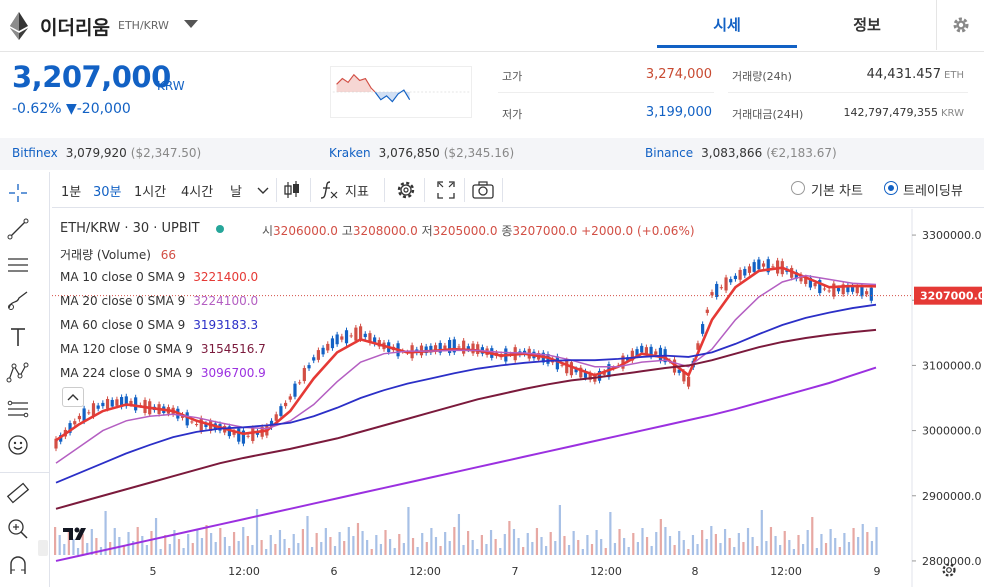  Describe the element at coordinates (118, 255) in the screenshot. I see `volume-legend: 거래량 (Volume) 66` at that location.